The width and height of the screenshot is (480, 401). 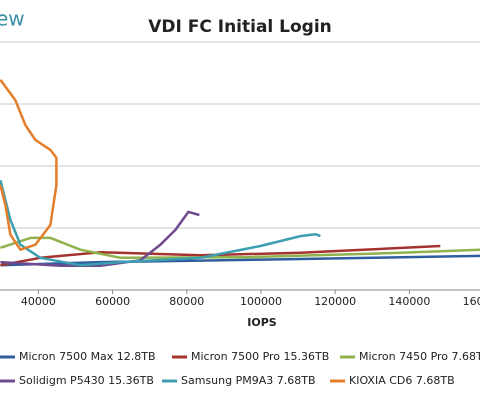 I want to click on x-tick-label: 100000, so click(x=261, y=301).